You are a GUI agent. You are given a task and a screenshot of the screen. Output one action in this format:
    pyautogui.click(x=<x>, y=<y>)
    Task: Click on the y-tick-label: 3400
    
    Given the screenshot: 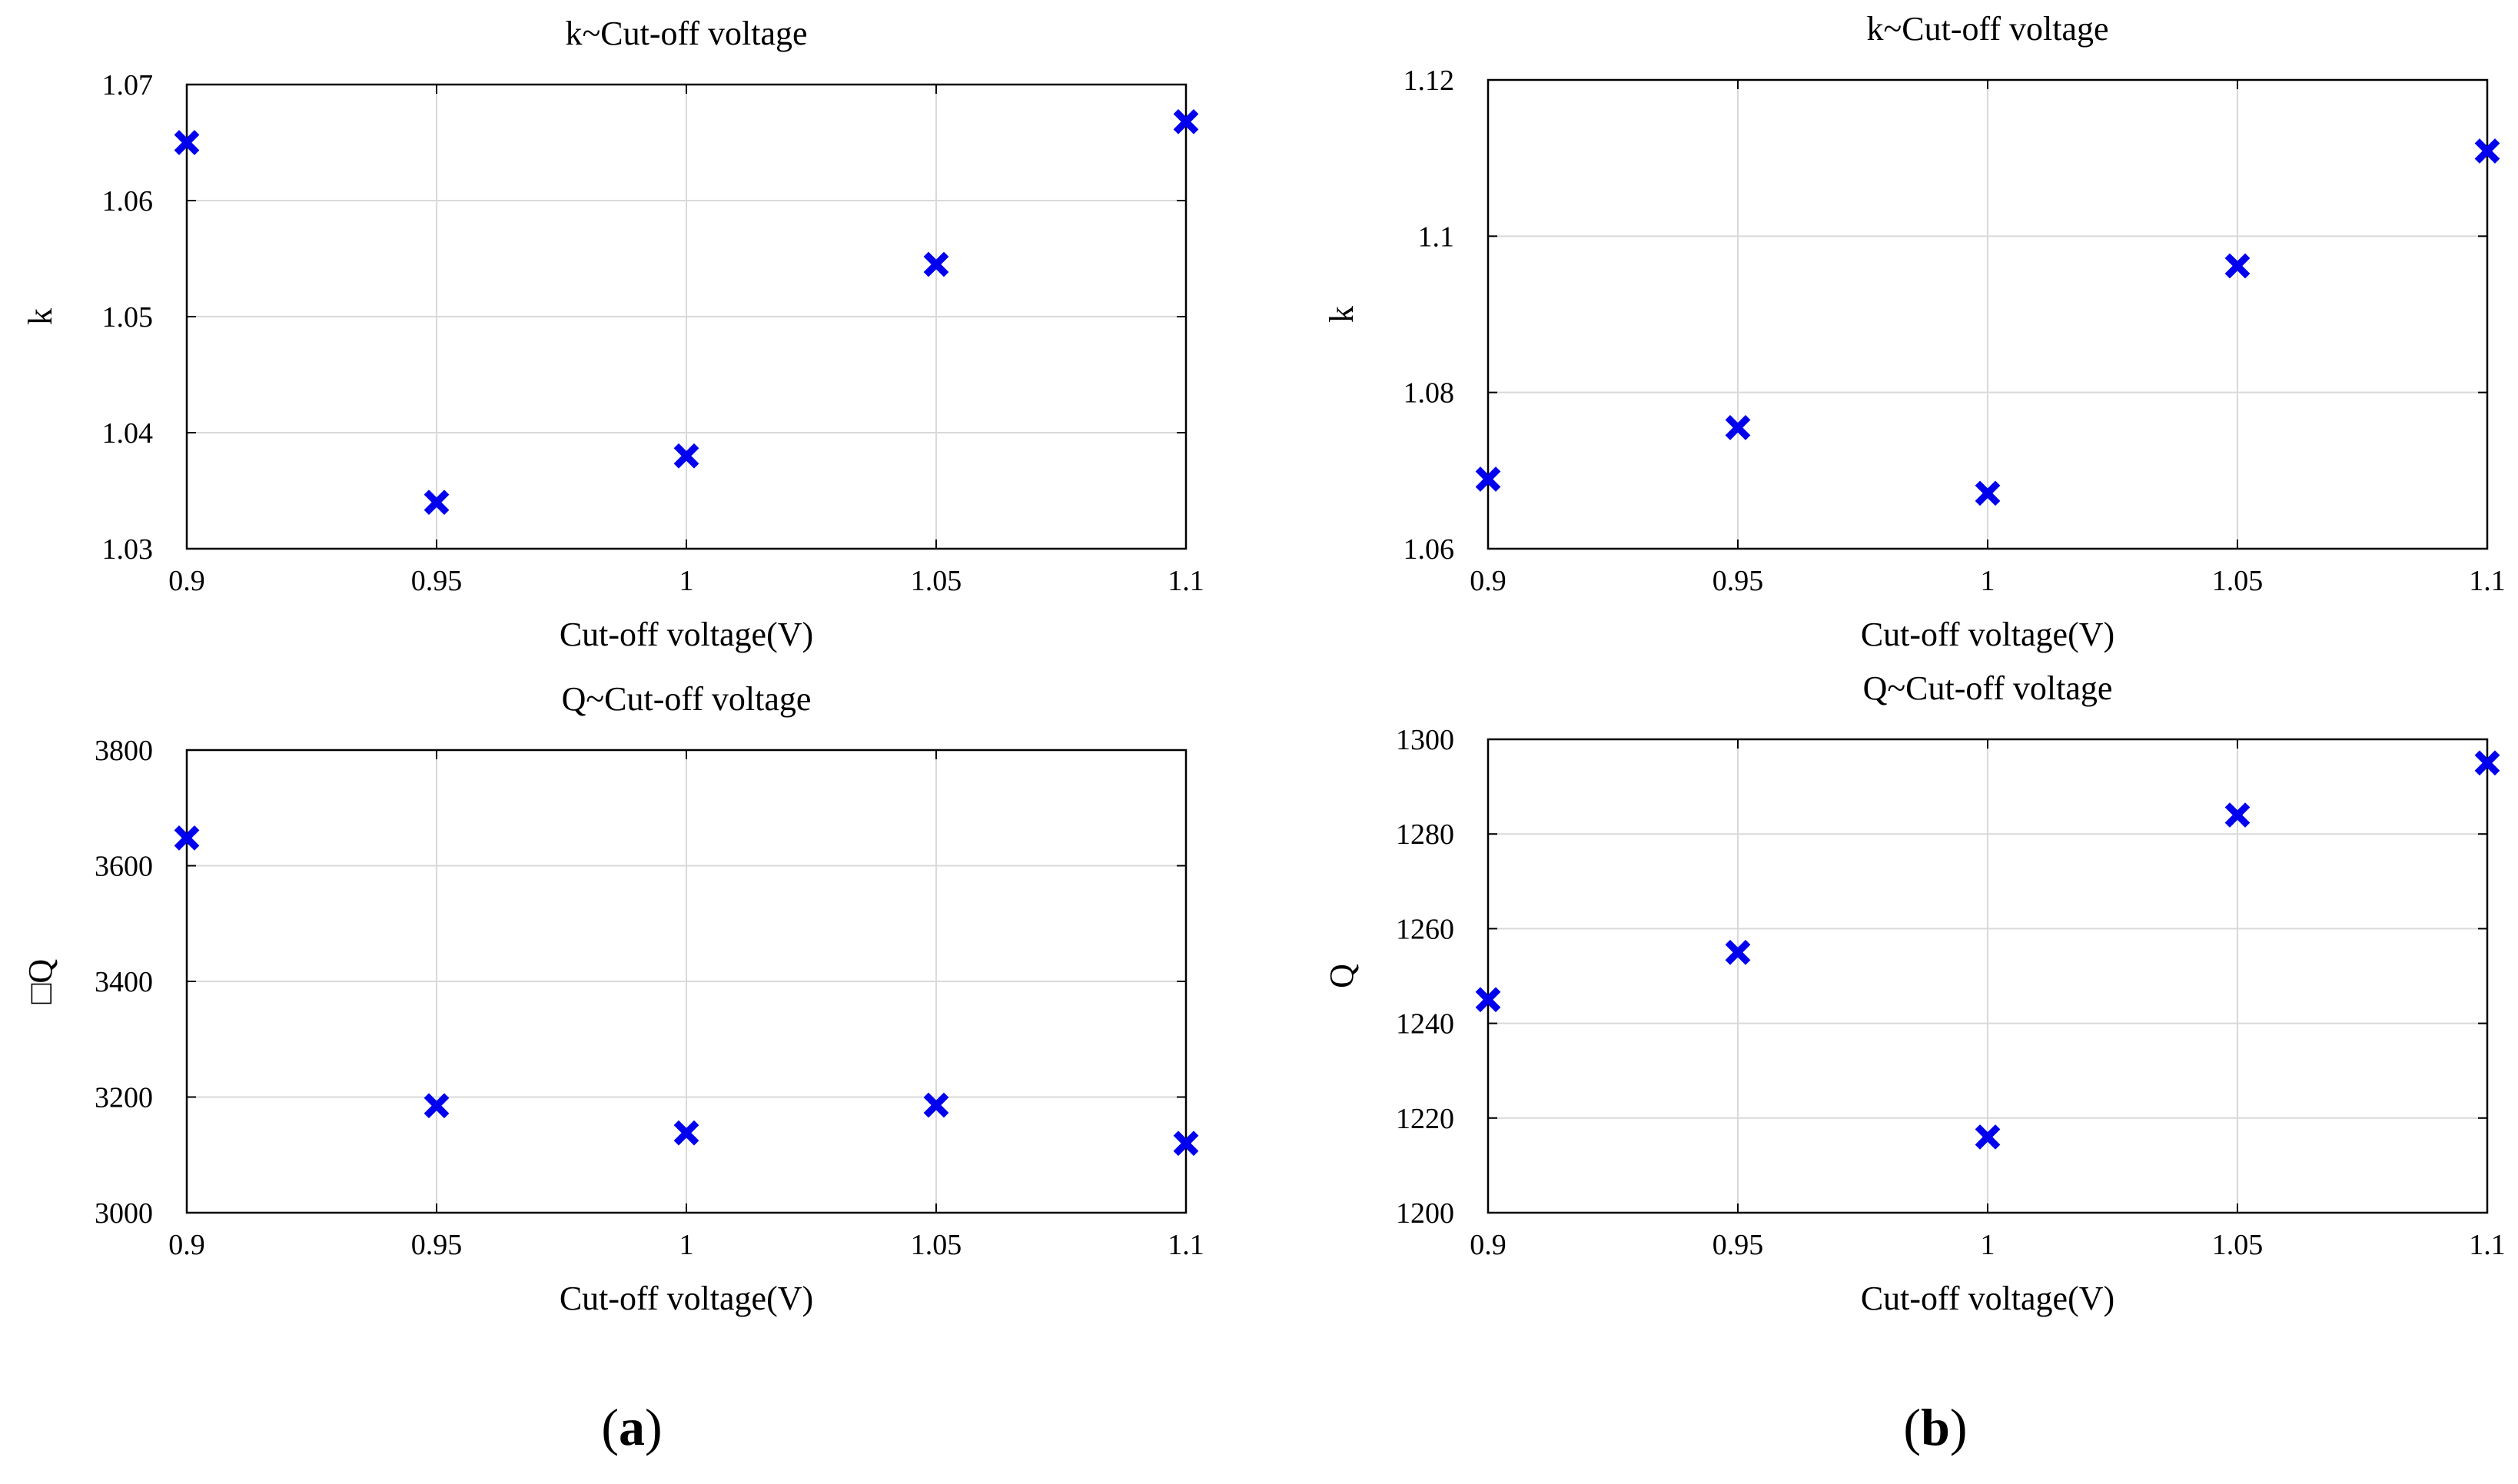 What is the action you would take?
    pyautogui.click(x=124, y=982)
    